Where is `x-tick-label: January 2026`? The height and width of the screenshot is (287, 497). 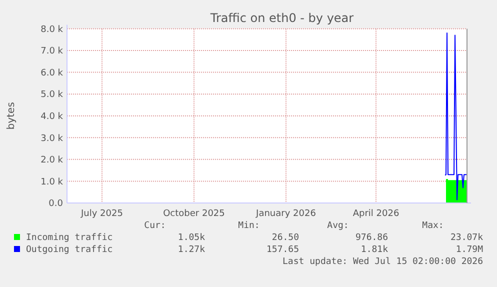 x-tick-label: January 2026 is located at coordinates (285, 214).